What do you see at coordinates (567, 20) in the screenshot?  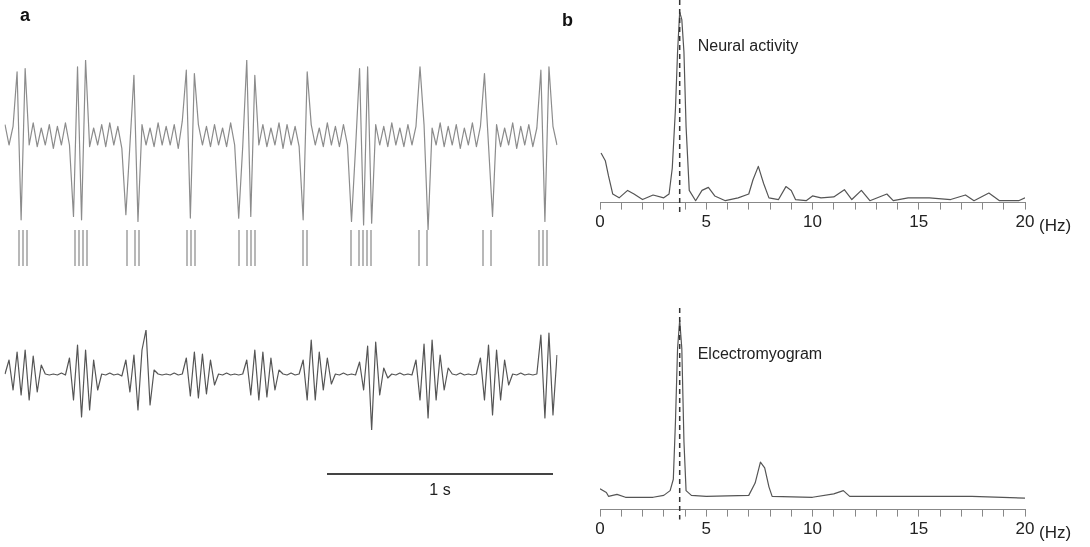 I see `chart-title: b` at bounding box center [567, 20].